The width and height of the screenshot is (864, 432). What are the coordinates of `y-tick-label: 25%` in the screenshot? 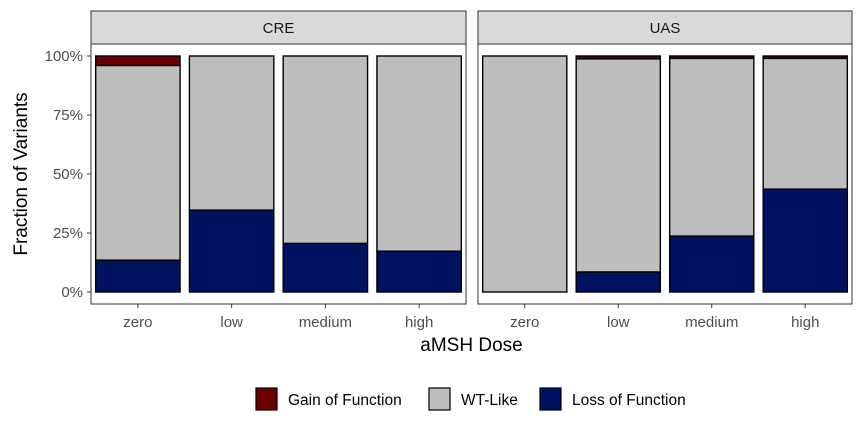 It's located at (68, 233).